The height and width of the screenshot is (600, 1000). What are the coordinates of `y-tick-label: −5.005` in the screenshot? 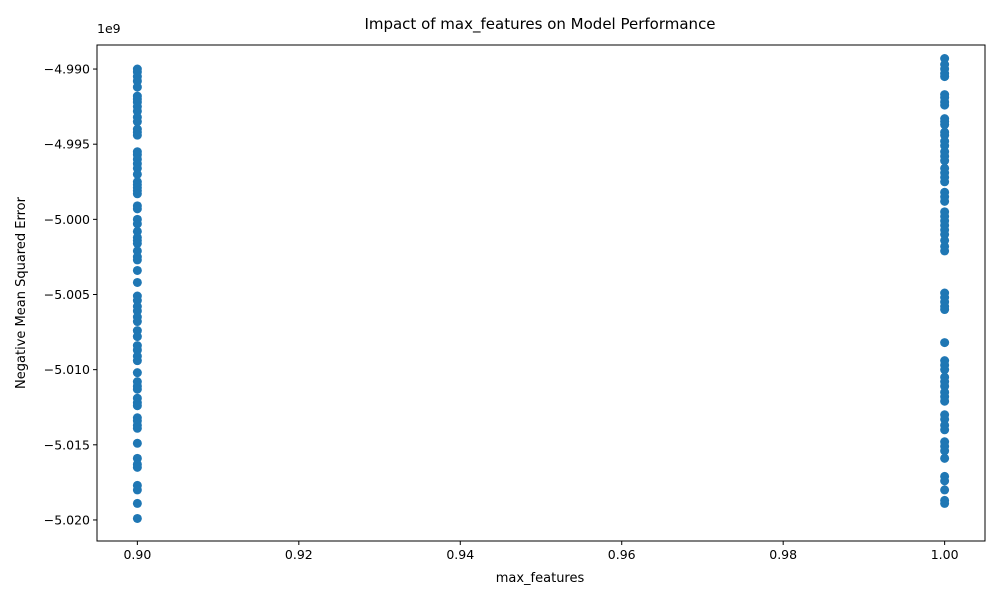 It's located at (67, 294).